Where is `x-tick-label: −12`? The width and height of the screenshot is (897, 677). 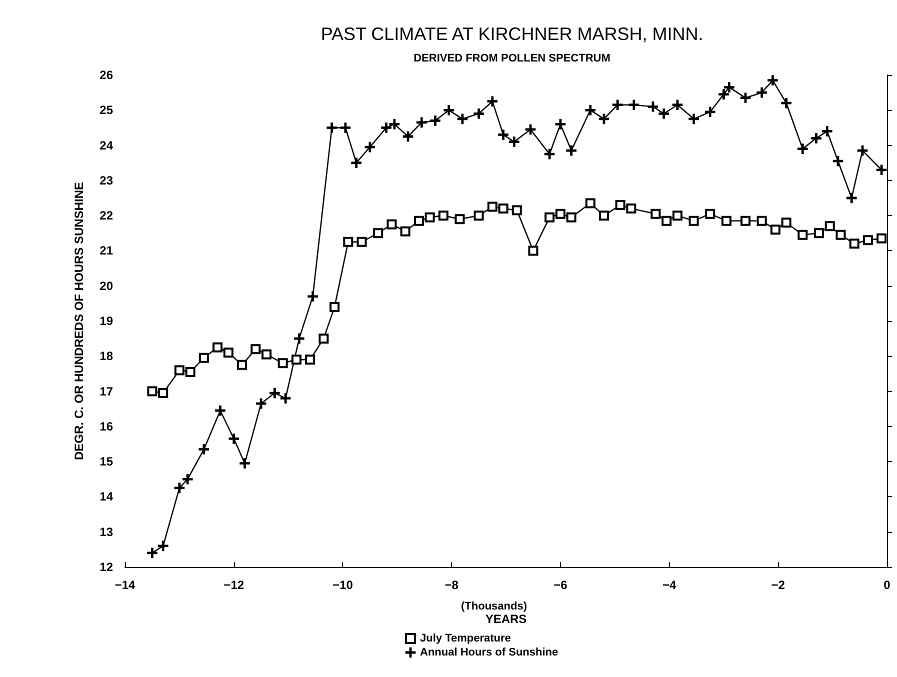
x-tick-label: −12 is located at coordinates (234, 585).